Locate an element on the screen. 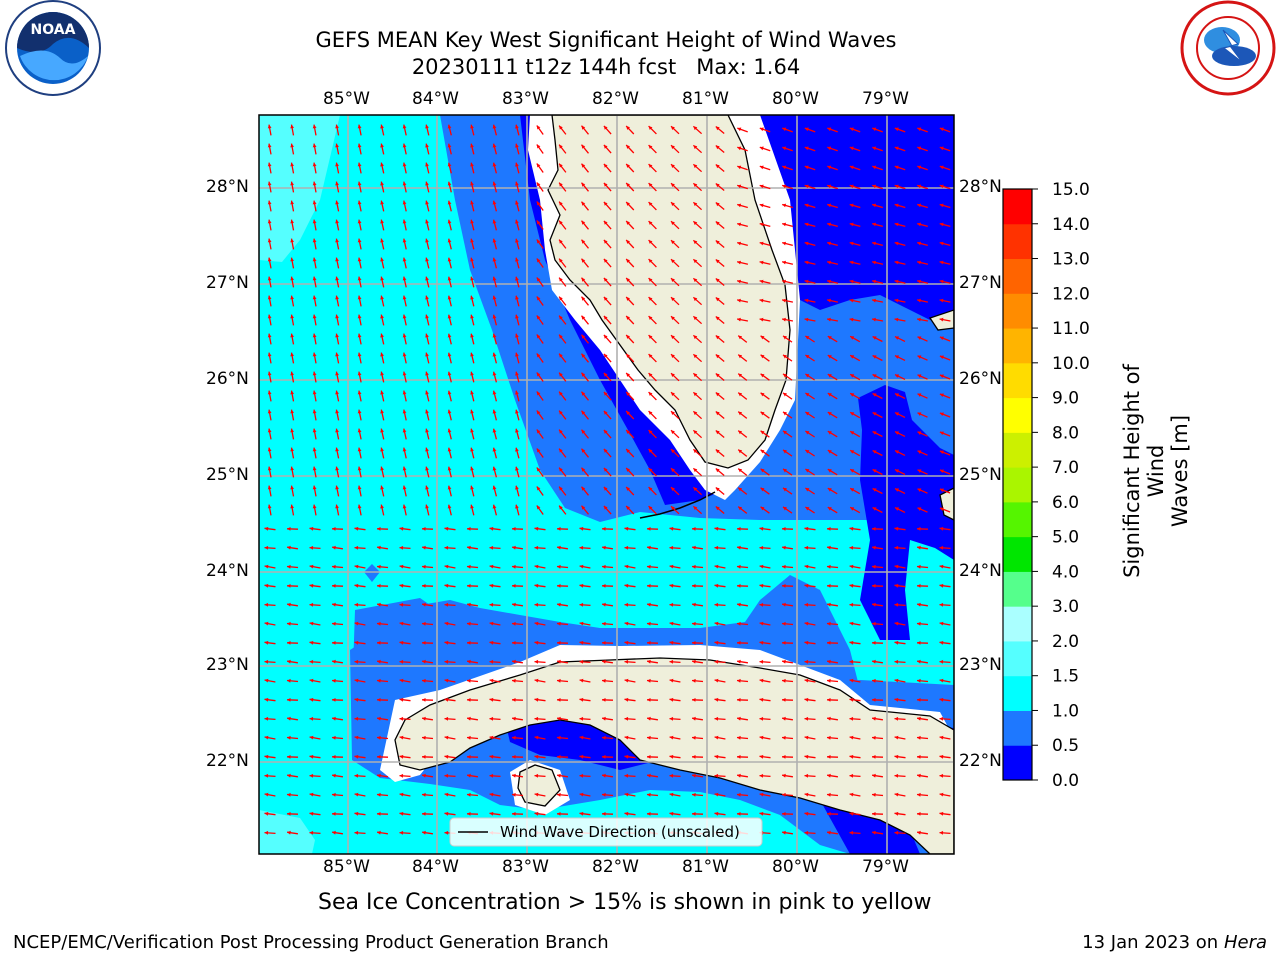 The image size is (1280, 960). colorbar-label-line2: Waves [m] is located at coordinates (1180, 471).